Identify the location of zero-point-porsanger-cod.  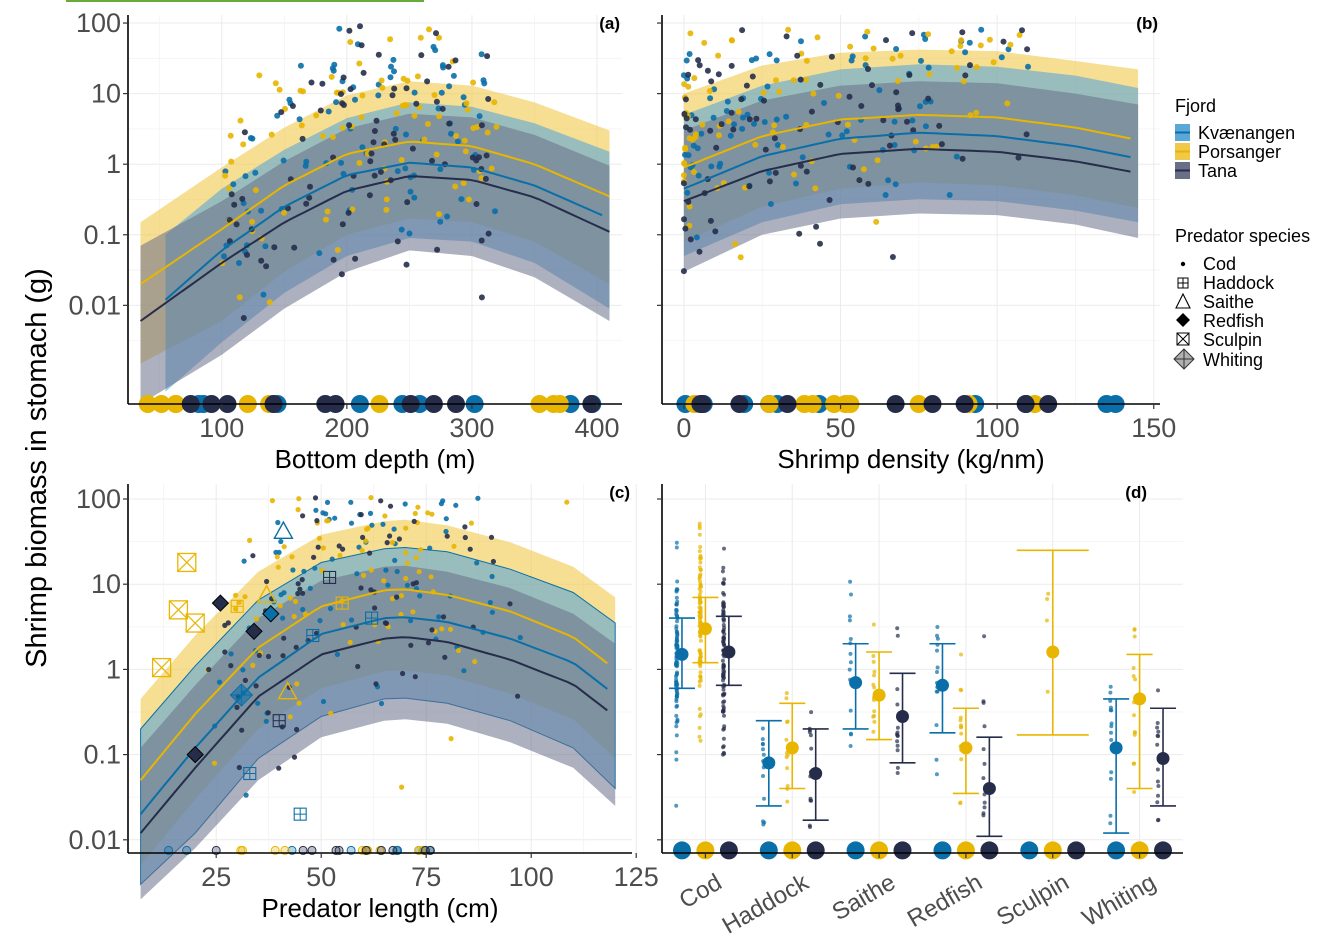
(705, 850).